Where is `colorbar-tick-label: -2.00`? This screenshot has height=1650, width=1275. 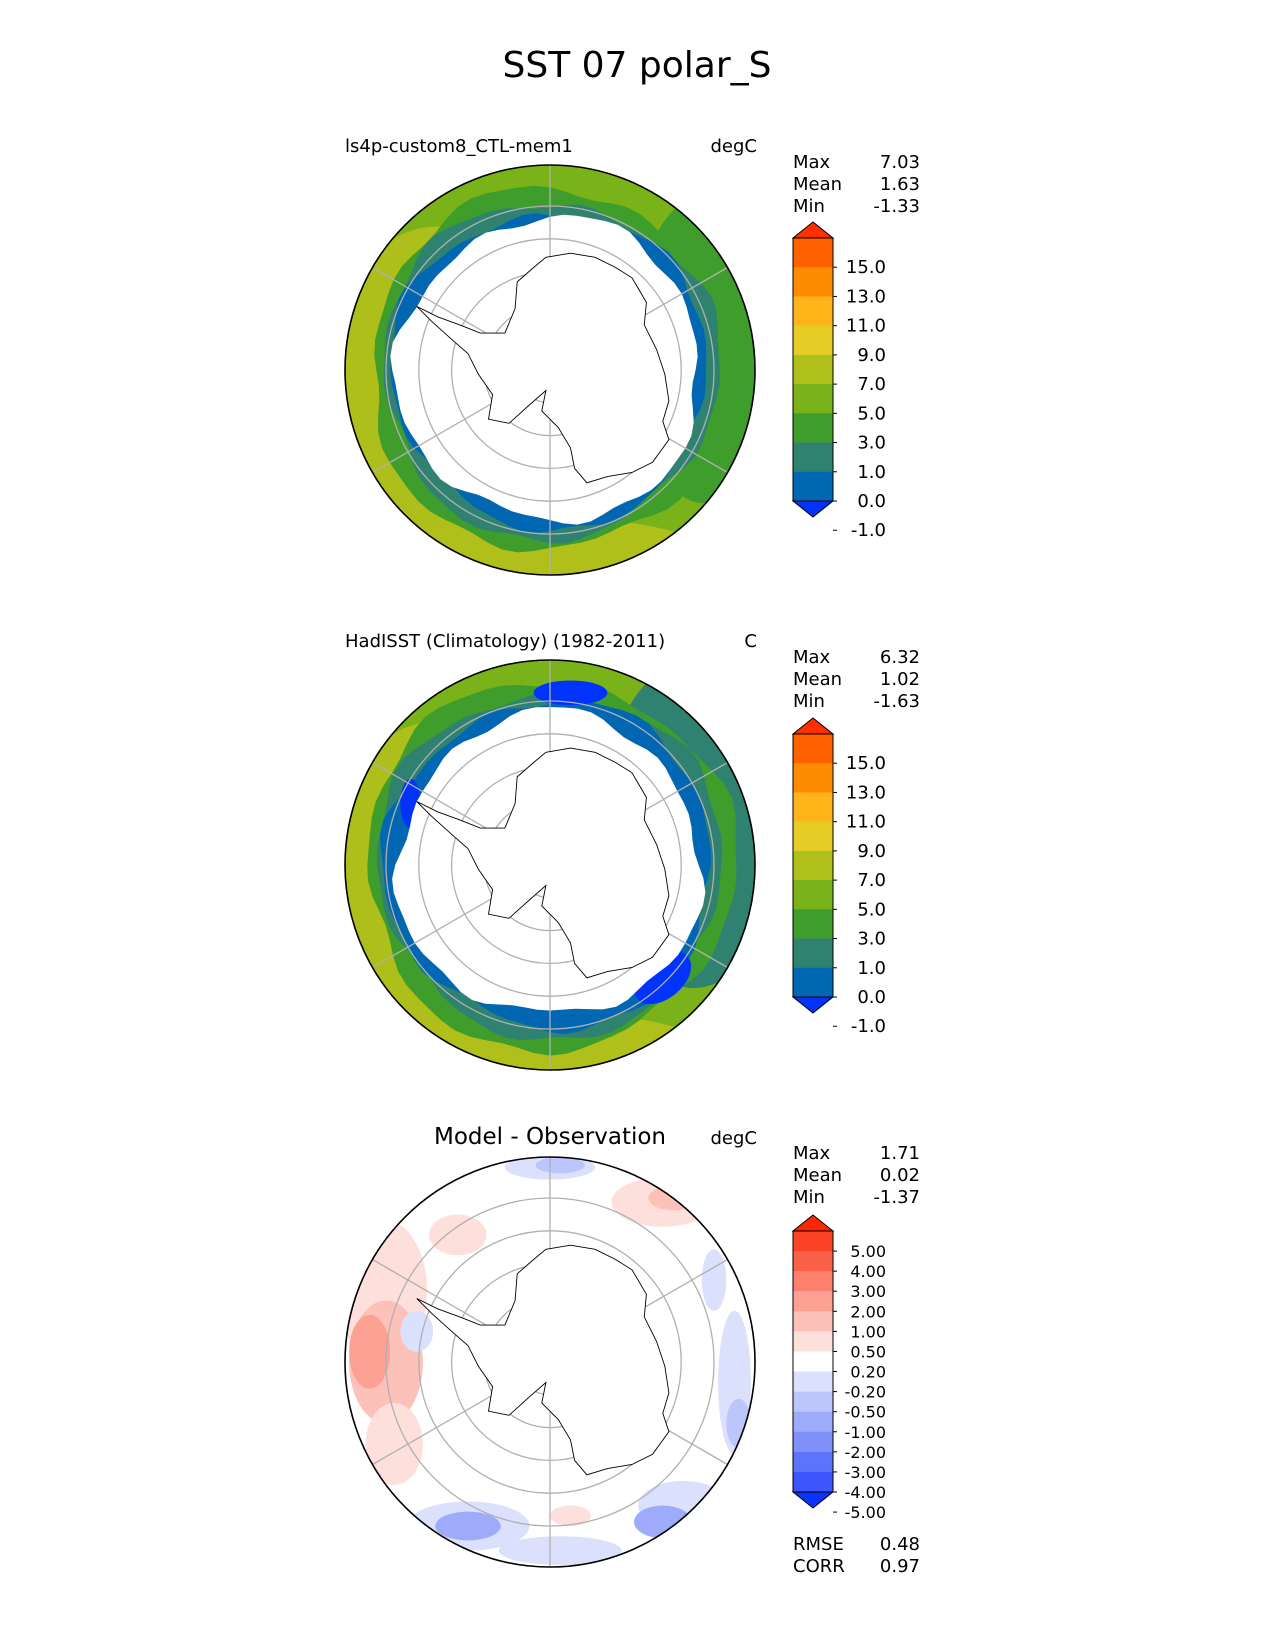 colorbar-tick-label: -2.00 is located at coordinates (865, 1452).